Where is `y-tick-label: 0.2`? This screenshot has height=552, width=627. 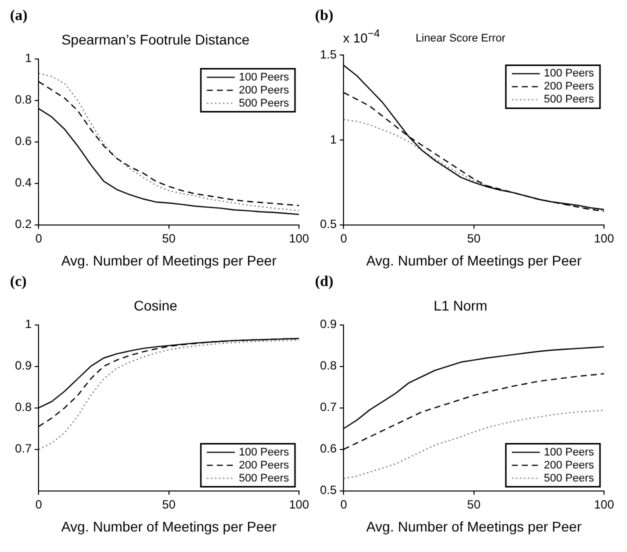
y-tick-label: 0.2 is located at coordinates (23, 224).